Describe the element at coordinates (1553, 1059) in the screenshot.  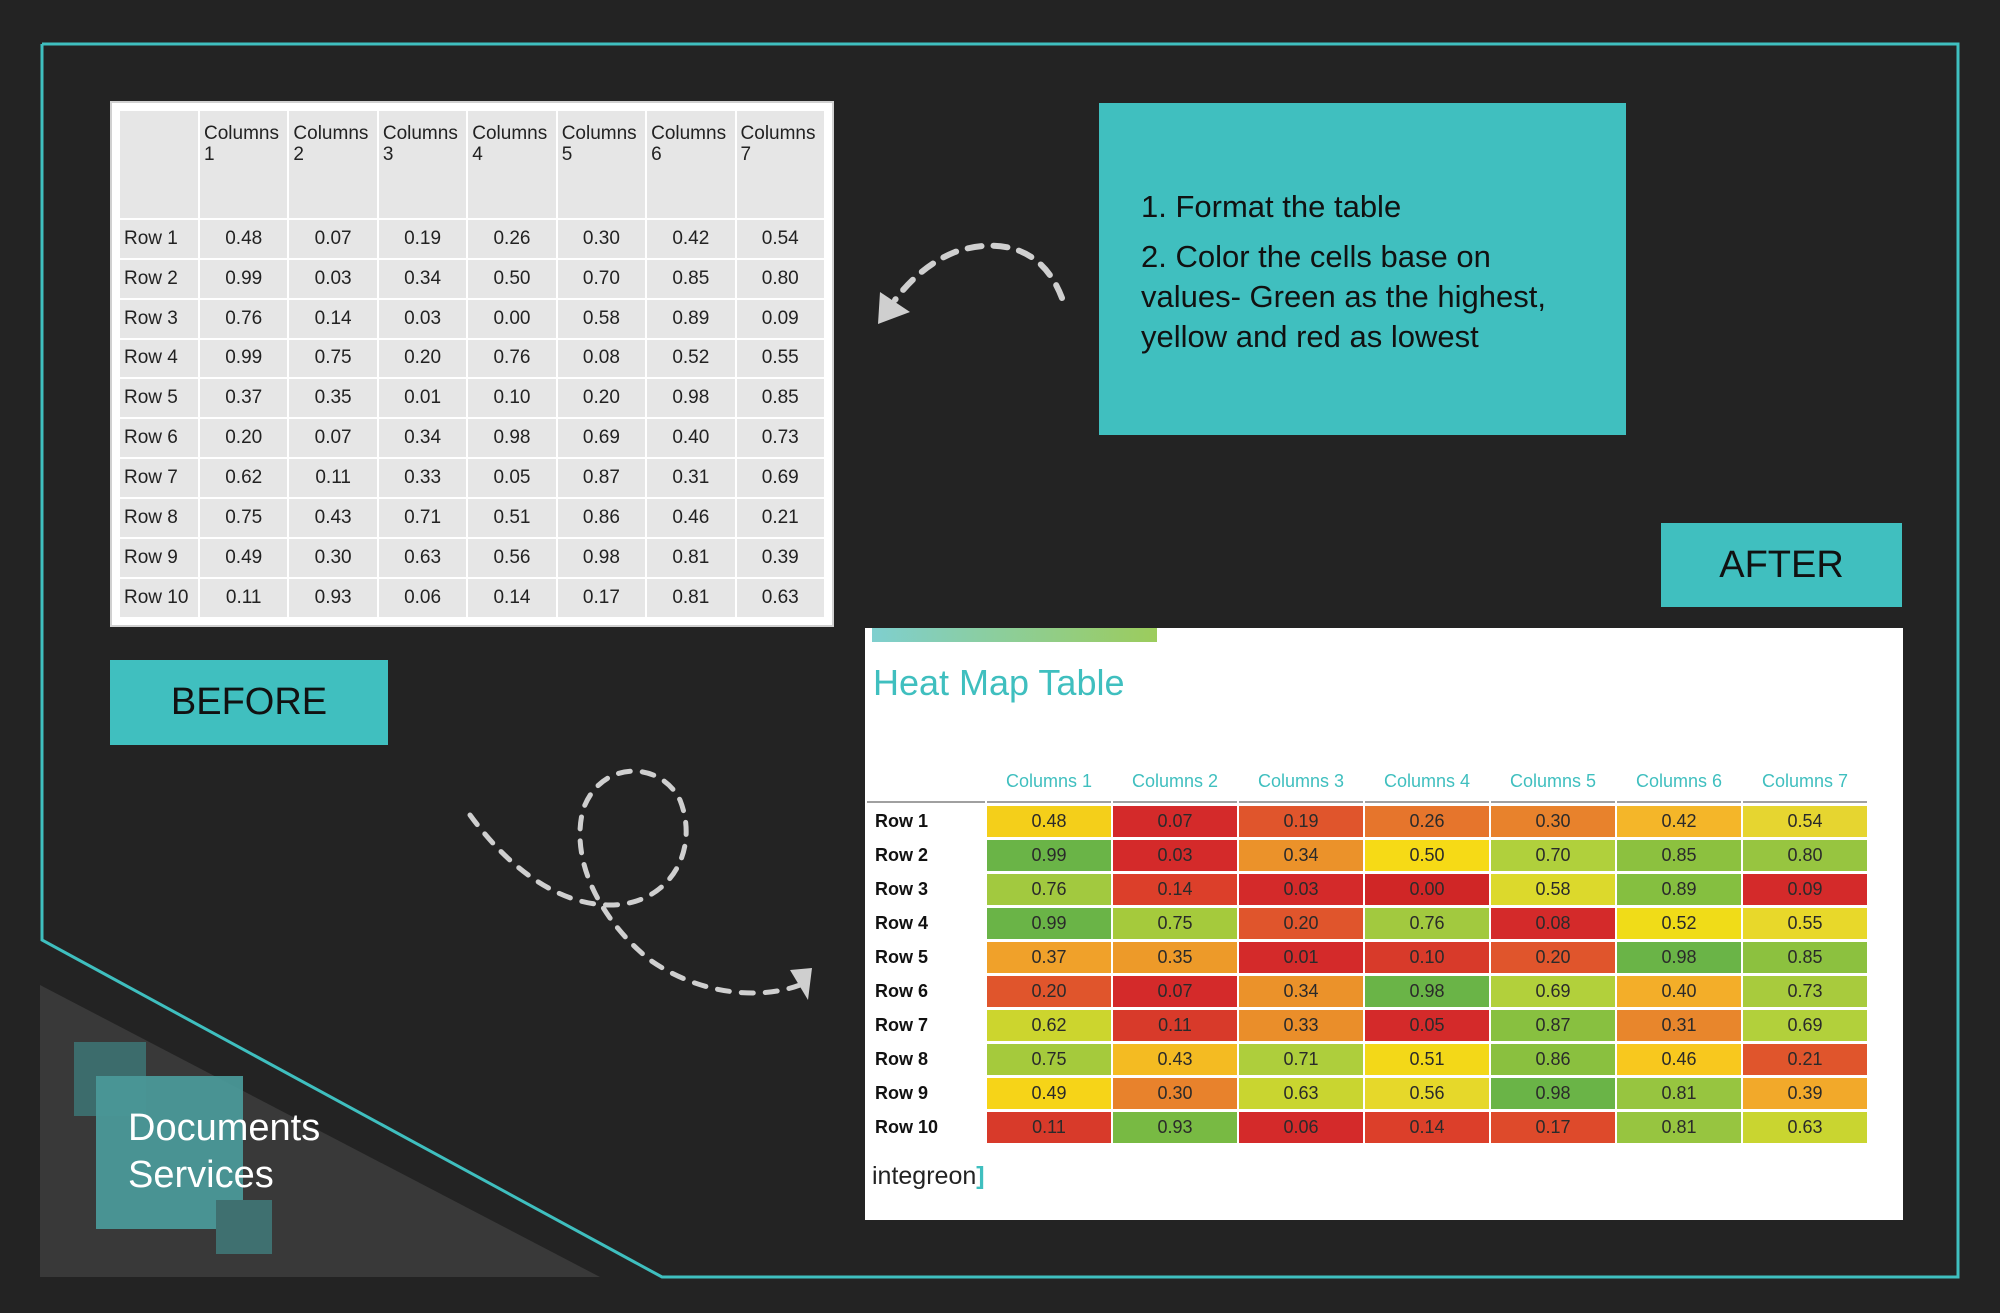
I see `heat-cell: 0.86` at that location.